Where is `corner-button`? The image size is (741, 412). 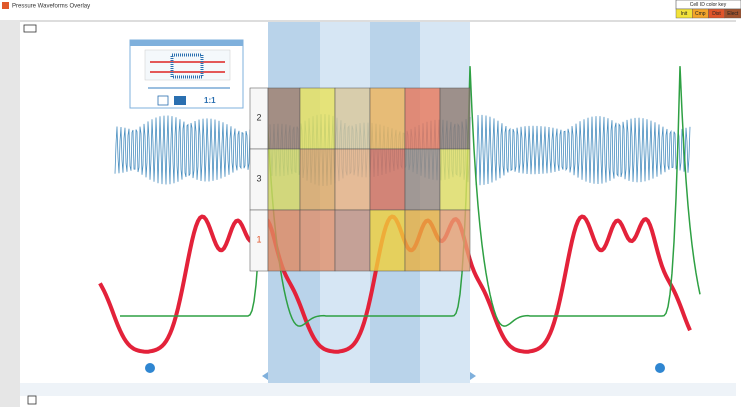 corner-button is located at coordinates (32, 400).